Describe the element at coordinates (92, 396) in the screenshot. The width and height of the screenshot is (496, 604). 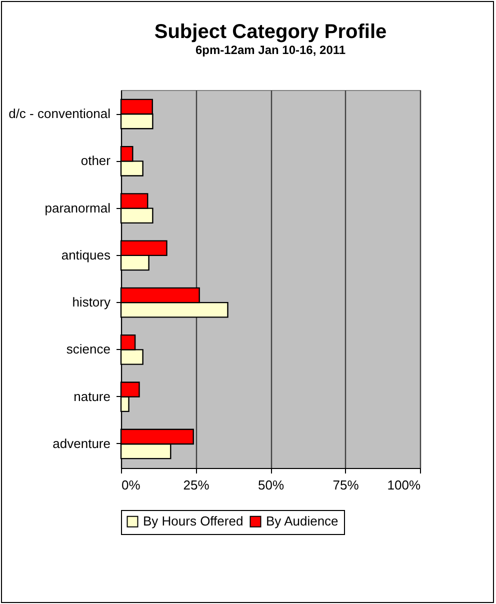
I see `y-tick-label: nature` at that location.